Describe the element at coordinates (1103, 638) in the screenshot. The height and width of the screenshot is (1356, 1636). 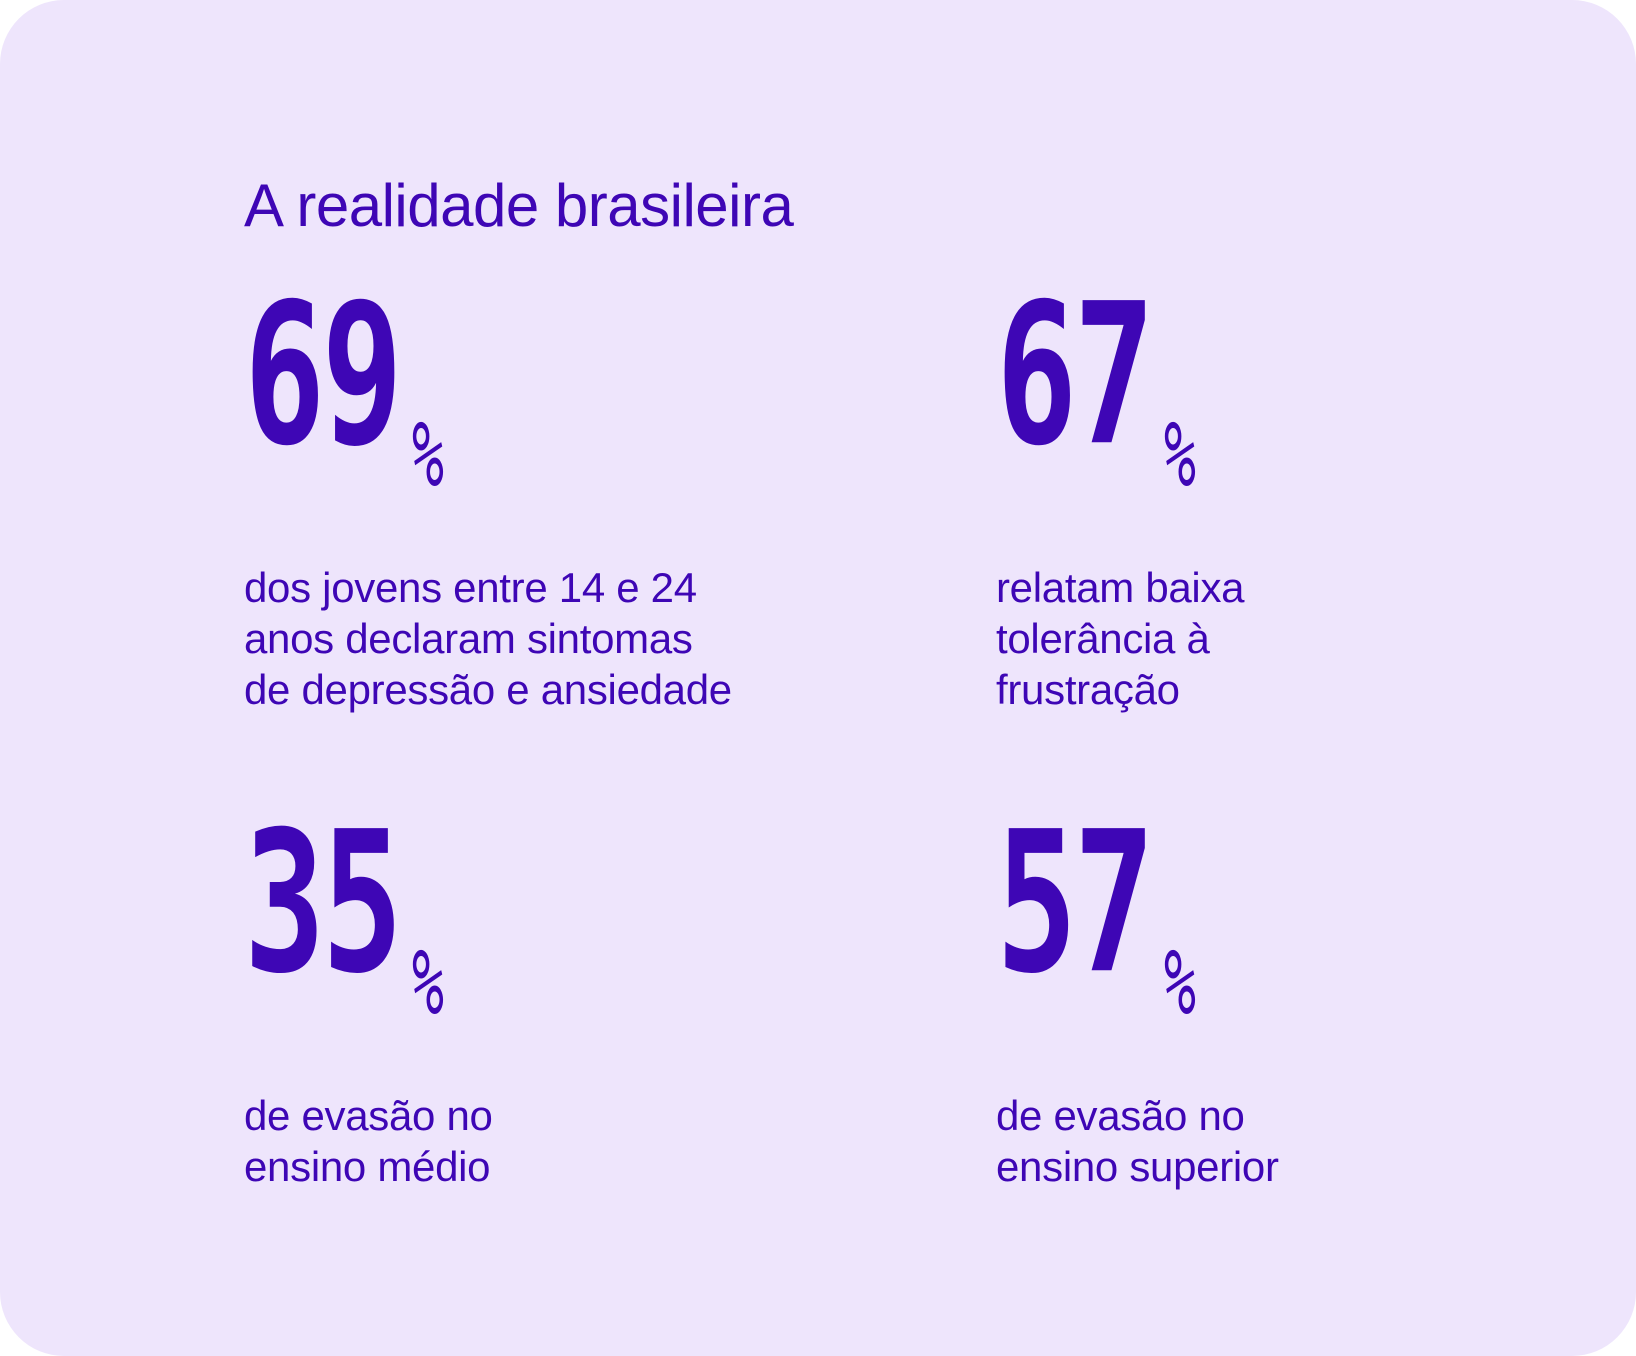
I see `stat-description-line: tolerância à` at that location.